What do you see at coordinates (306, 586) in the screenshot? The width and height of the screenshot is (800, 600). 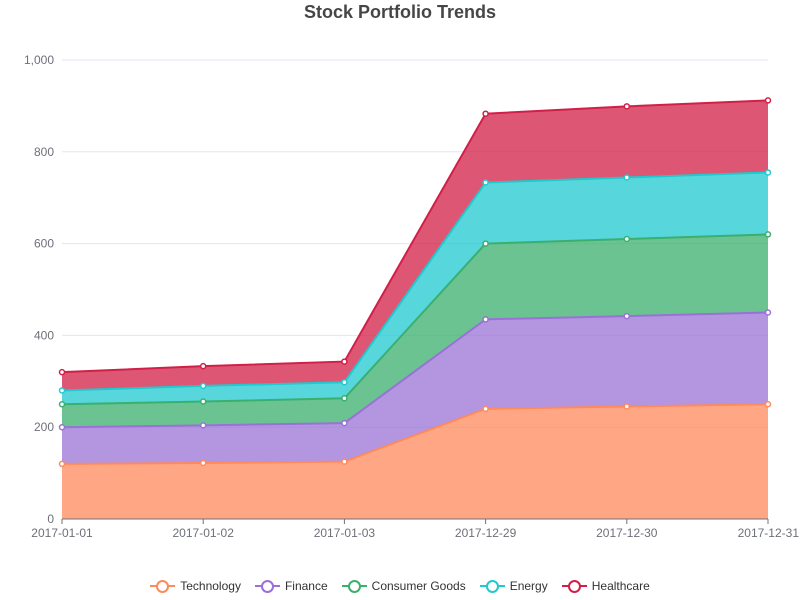 I see `legend-label: Finance` at bounding box center [306, 586].